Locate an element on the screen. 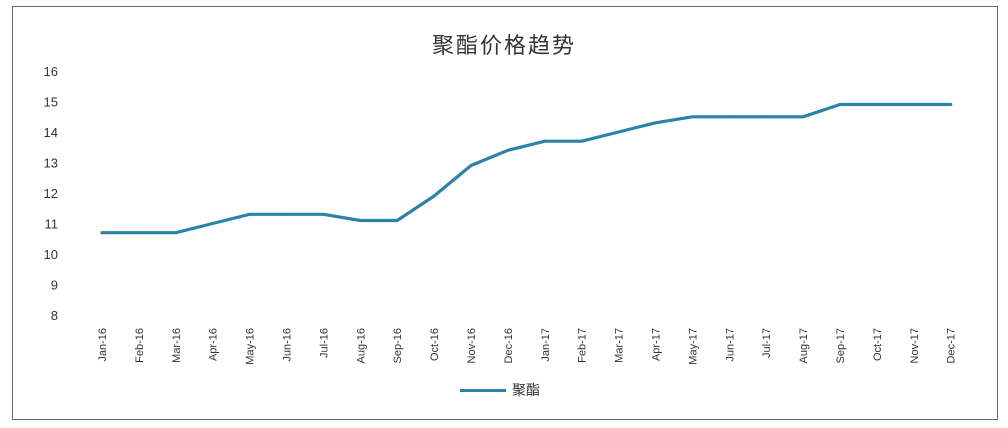  x-tick-label: Aug-17 is located at coordinates (804, 345).